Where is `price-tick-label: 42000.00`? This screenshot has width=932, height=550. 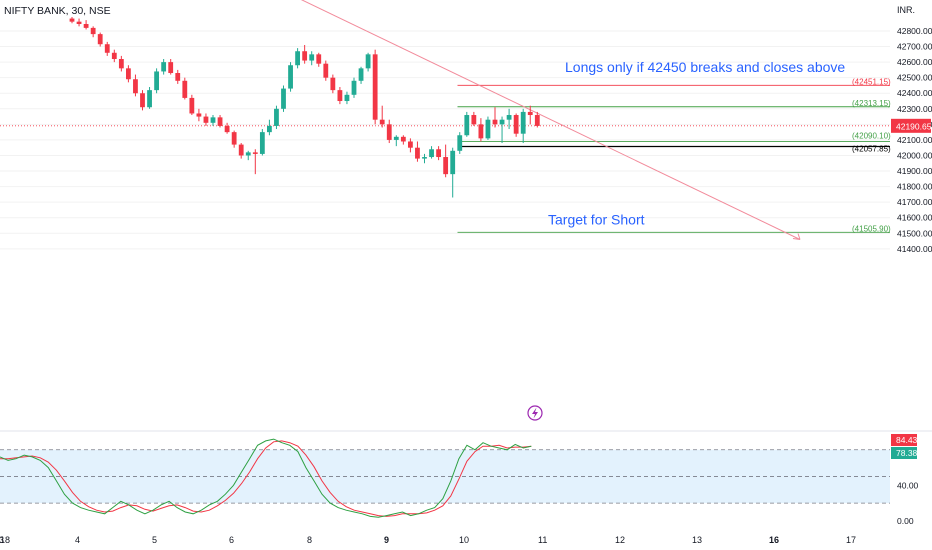 price-tick-label: 42000.00 is located at coordinates (914, 155).